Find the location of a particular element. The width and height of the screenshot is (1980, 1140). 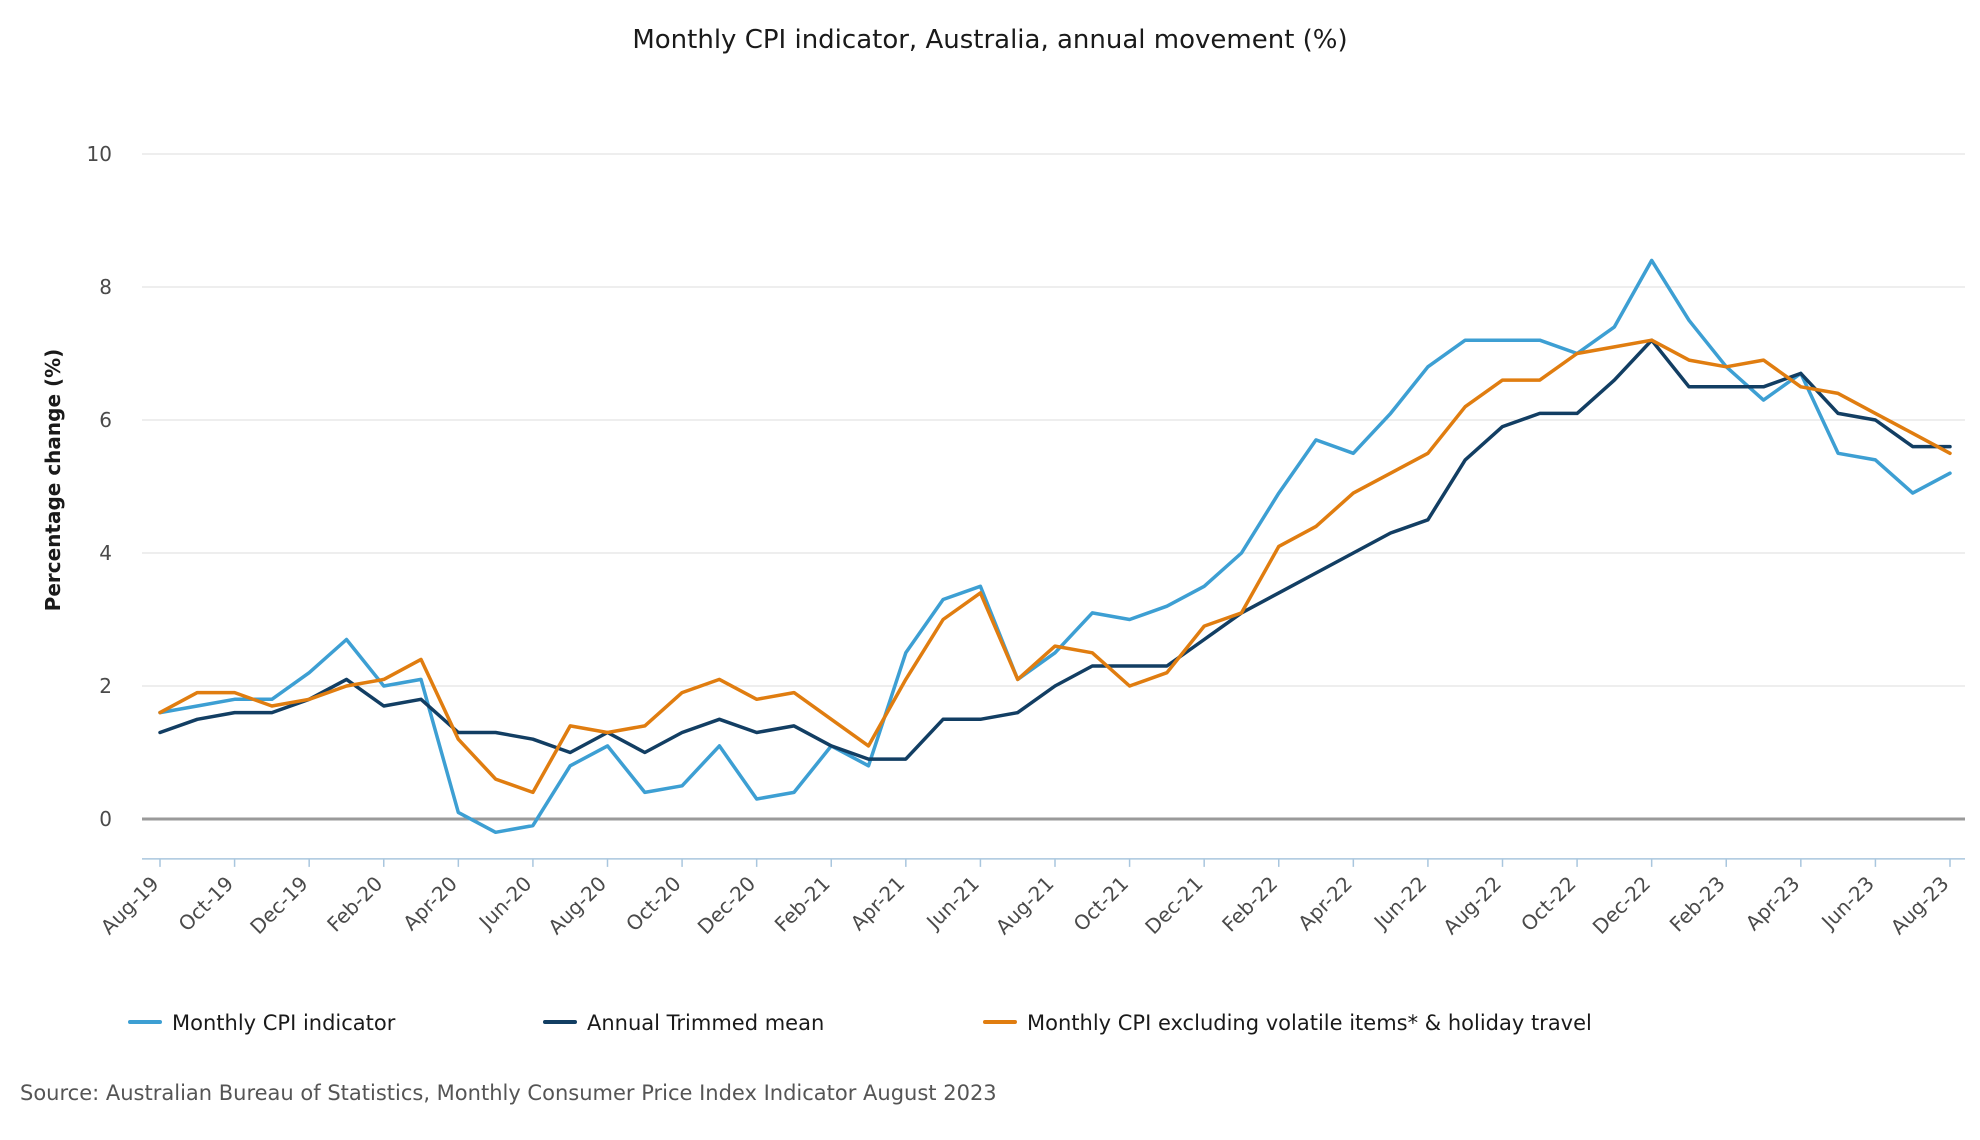

x-tick-label: Apr-20 is located at coordinates (430, 903).